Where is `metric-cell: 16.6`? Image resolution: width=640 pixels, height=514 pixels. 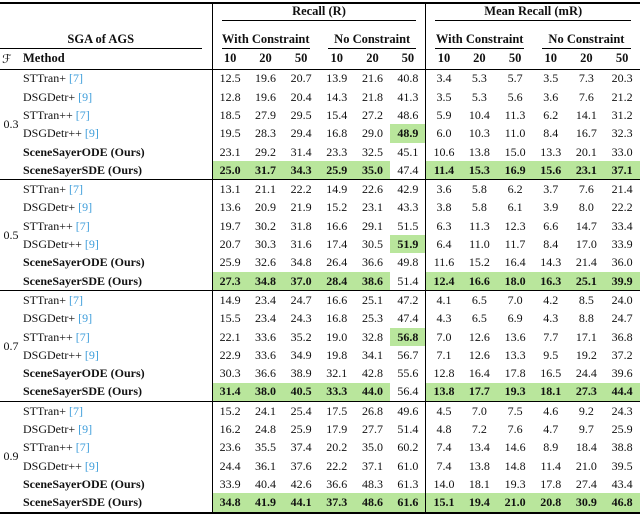 metric-cell: 16.6 is located at coordinates (479, 281).